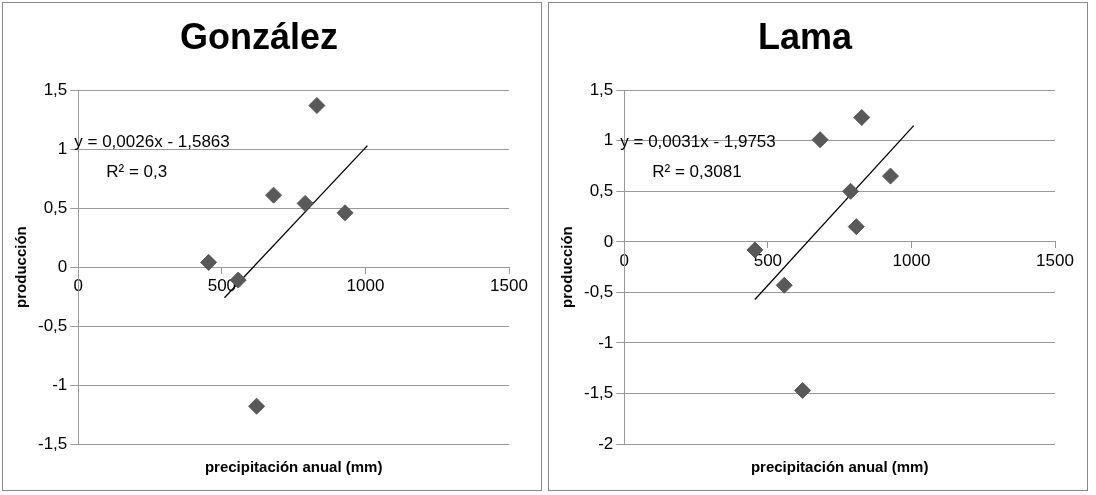 The height and width of the screenshot is (495, 1096). What do you see at coordinates (805, 36) in the screenshot?
I see `chart-title: Lama` at bounding box center [805, 36].